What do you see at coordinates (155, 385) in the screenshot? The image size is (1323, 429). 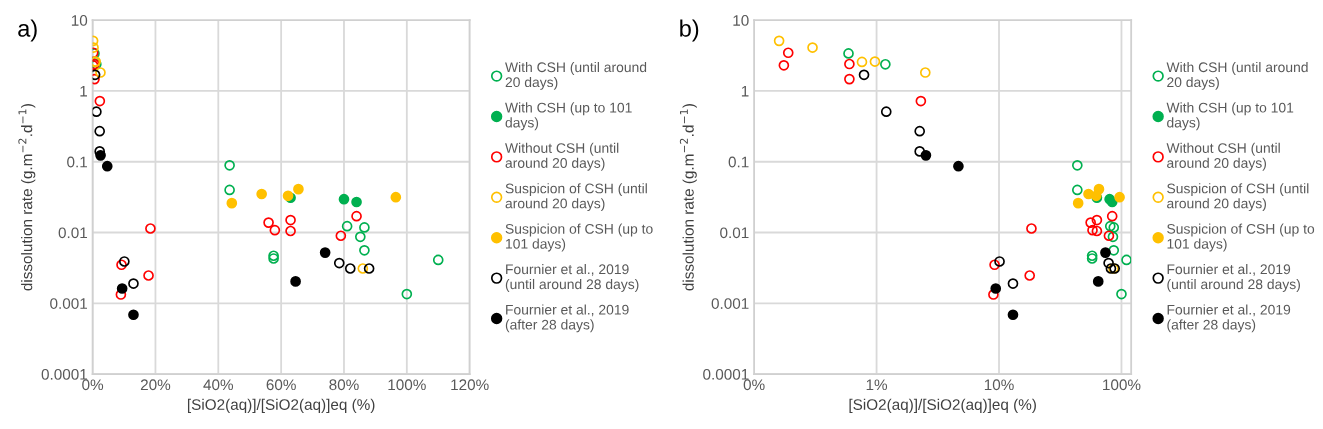 I see `x-tick-label: 20%` at bounding box center [155, 385].